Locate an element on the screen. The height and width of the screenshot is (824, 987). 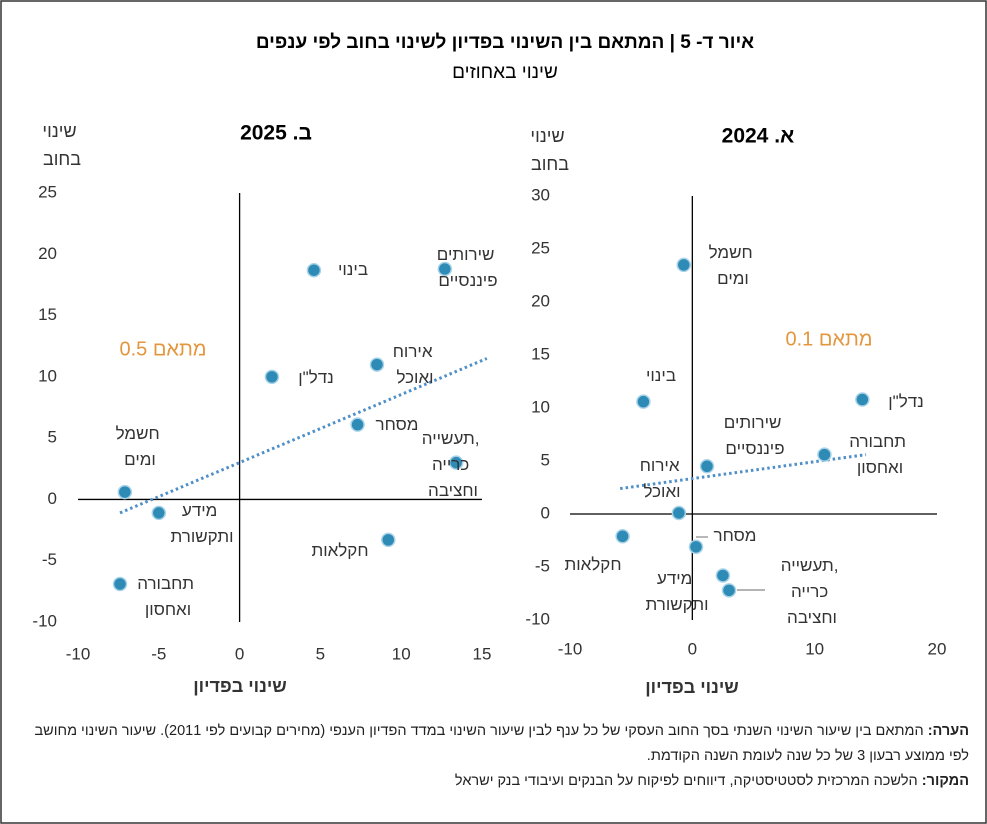
chart-title: ב. 2025 is located at coordinates (276, 133).